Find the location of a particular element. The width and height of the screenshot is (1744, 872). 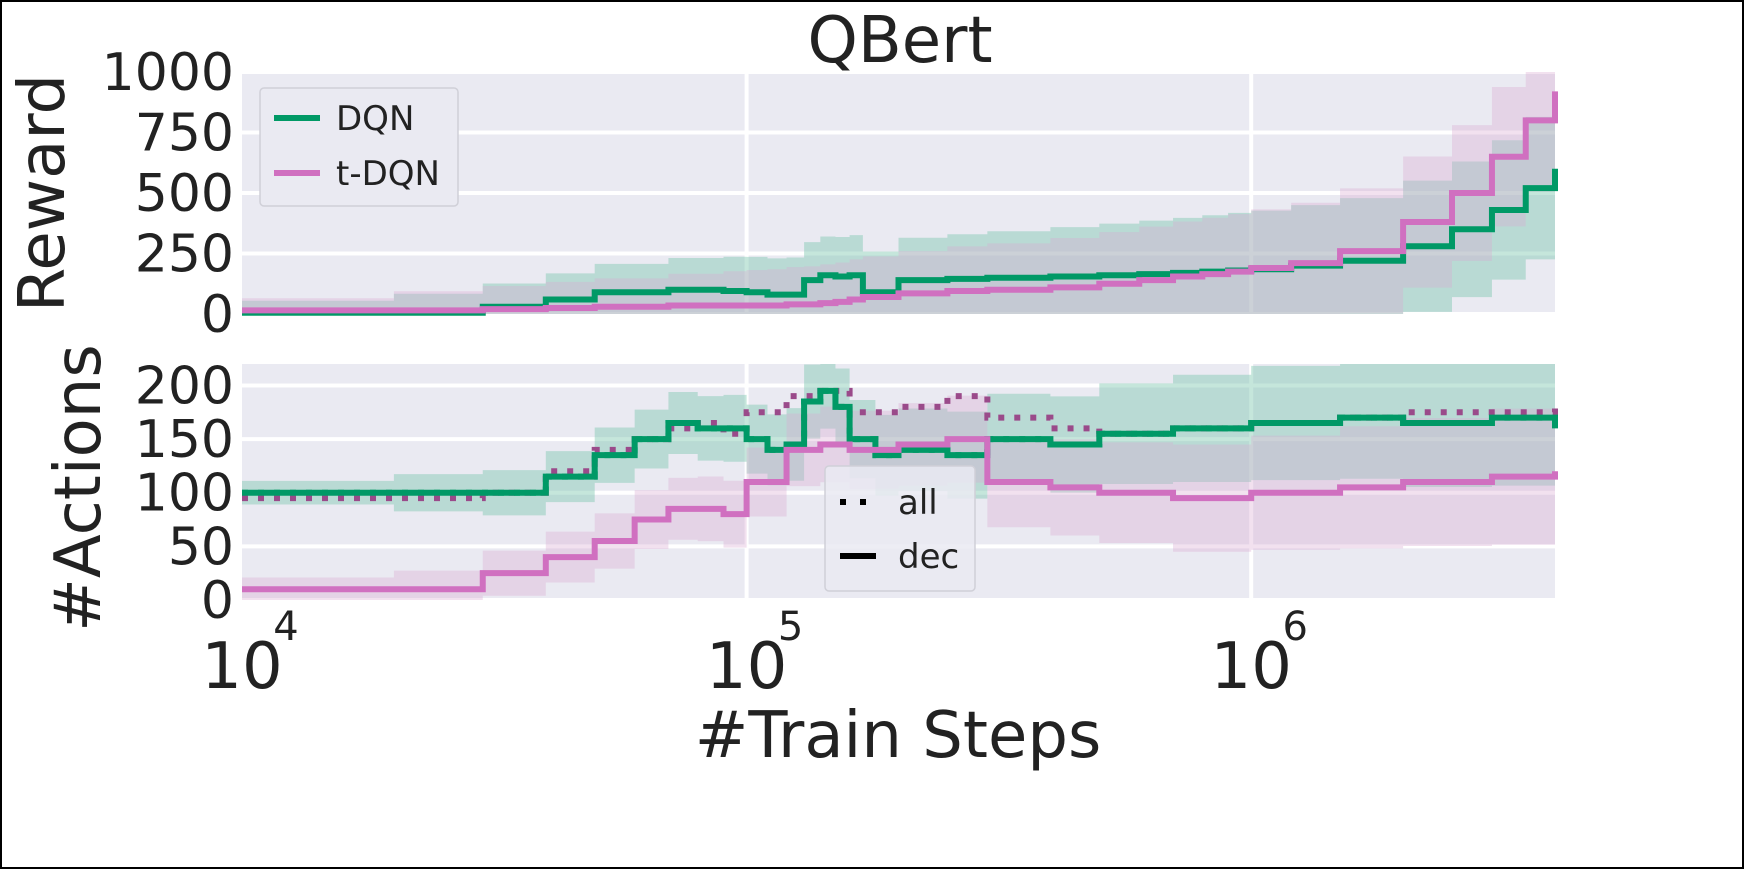

y-tick-label: 200 is located at coordinates (184, 386).